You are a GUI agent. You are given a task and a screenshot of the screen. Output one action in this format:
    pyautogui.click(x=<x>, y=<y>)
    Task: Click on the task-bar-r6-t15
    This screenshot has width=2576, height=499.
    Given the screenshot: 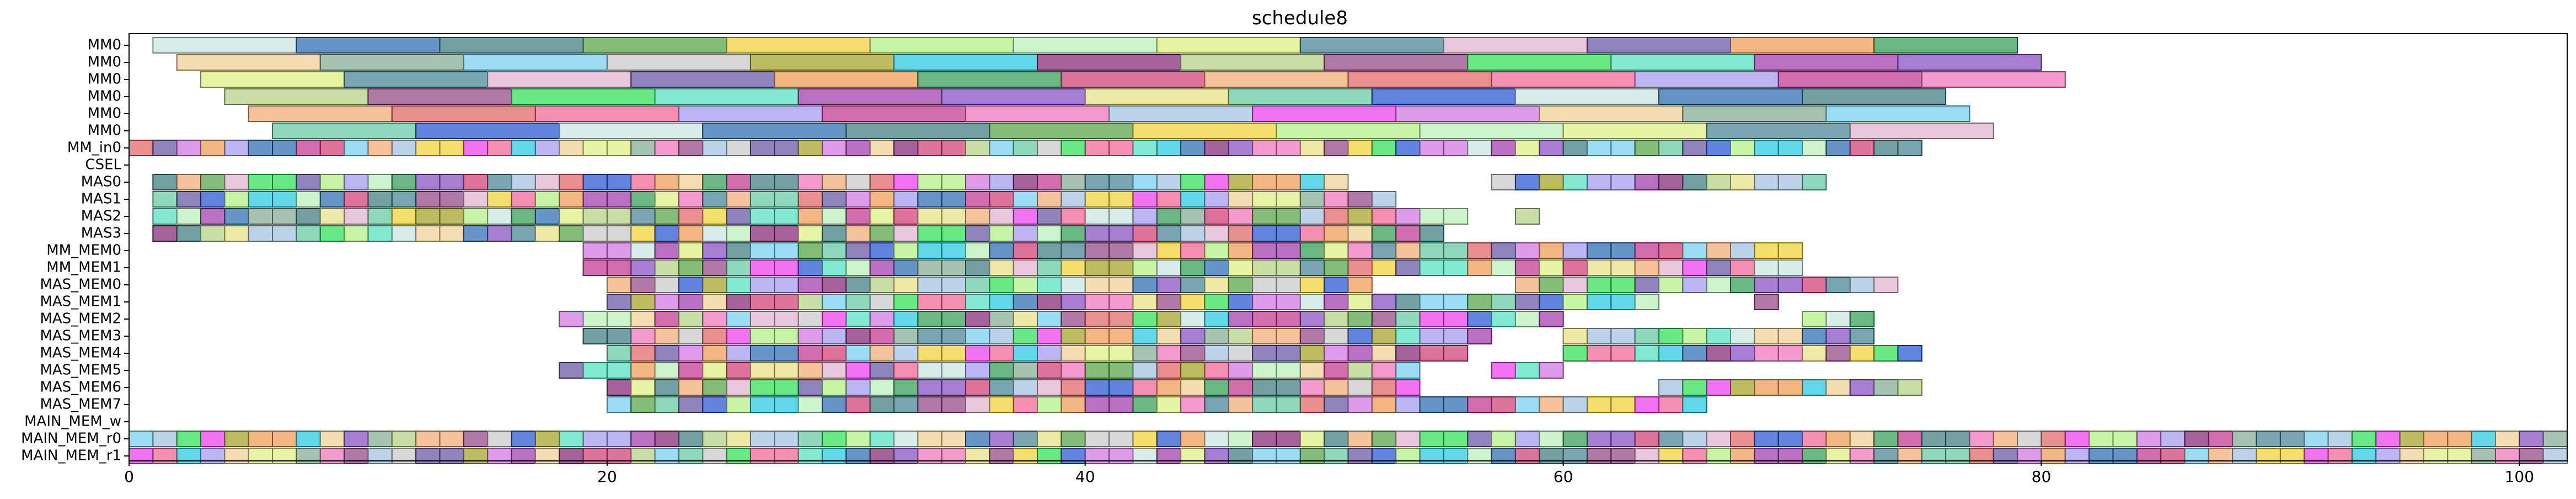 What is the action you would take?
    pyautogui.click(x=499, y=148)
    